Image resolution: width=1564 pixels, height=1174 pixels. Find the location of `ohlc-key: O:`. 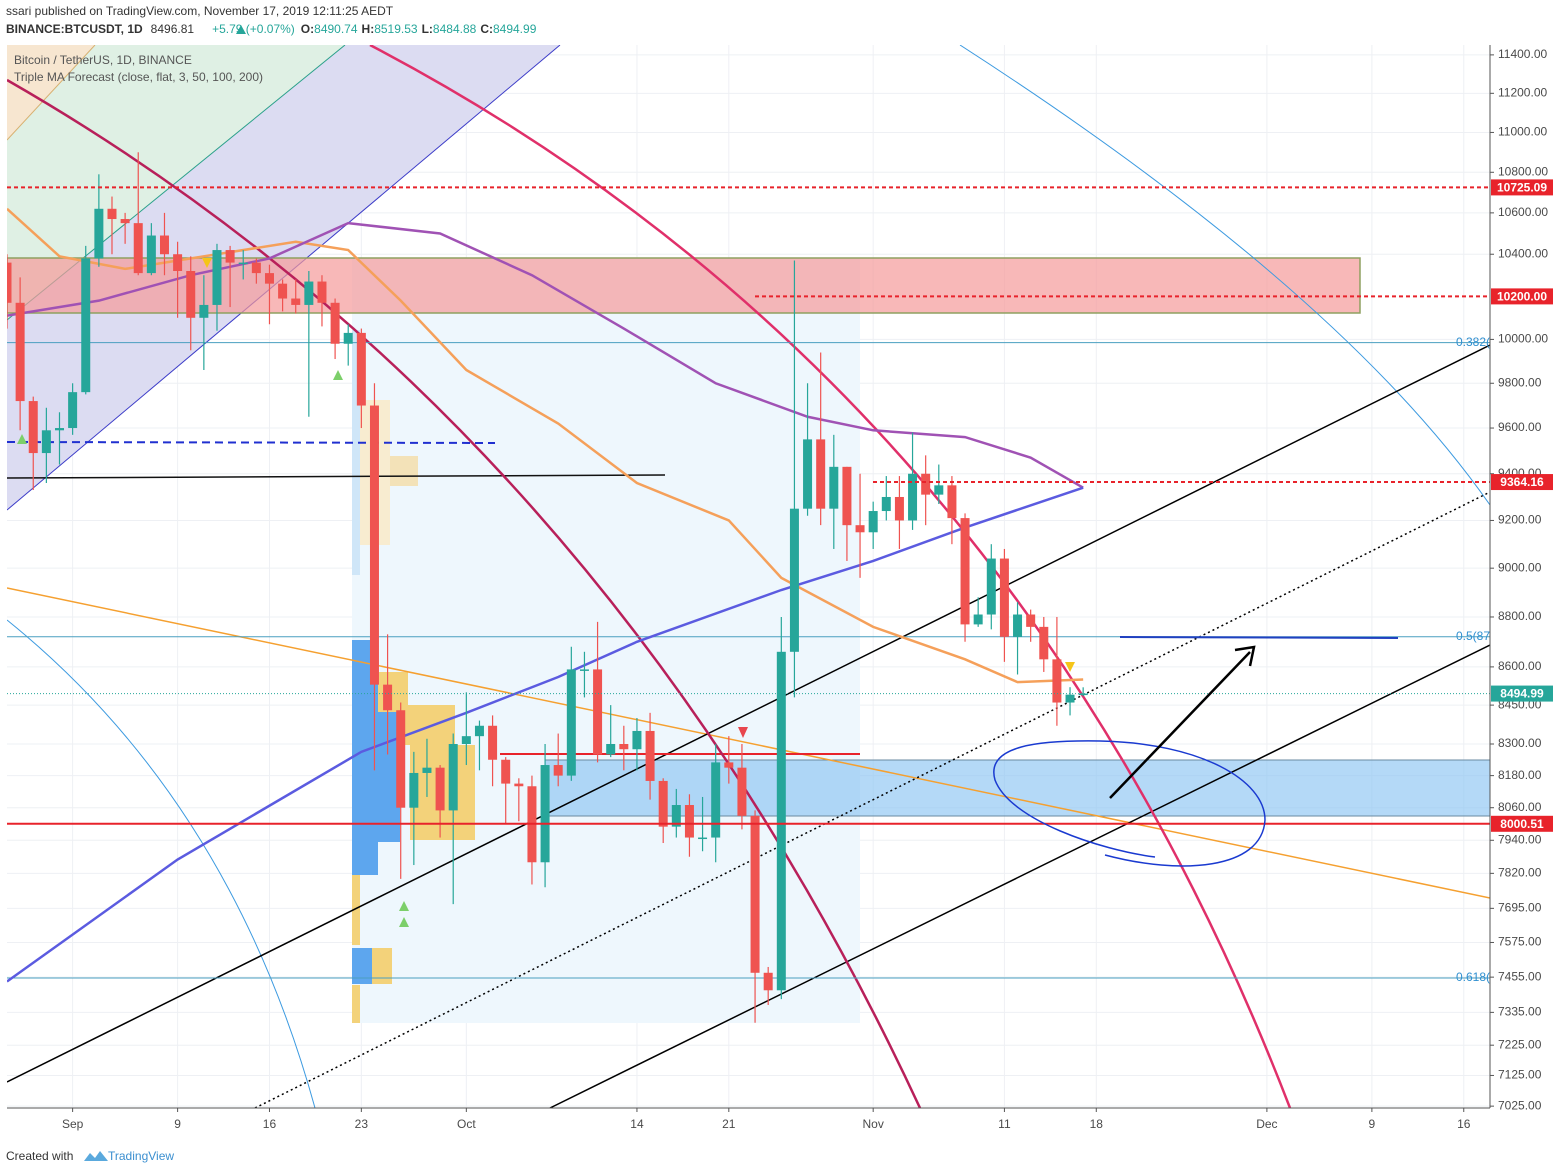

ohlc-key: O: is located at coordinates (307, 29).